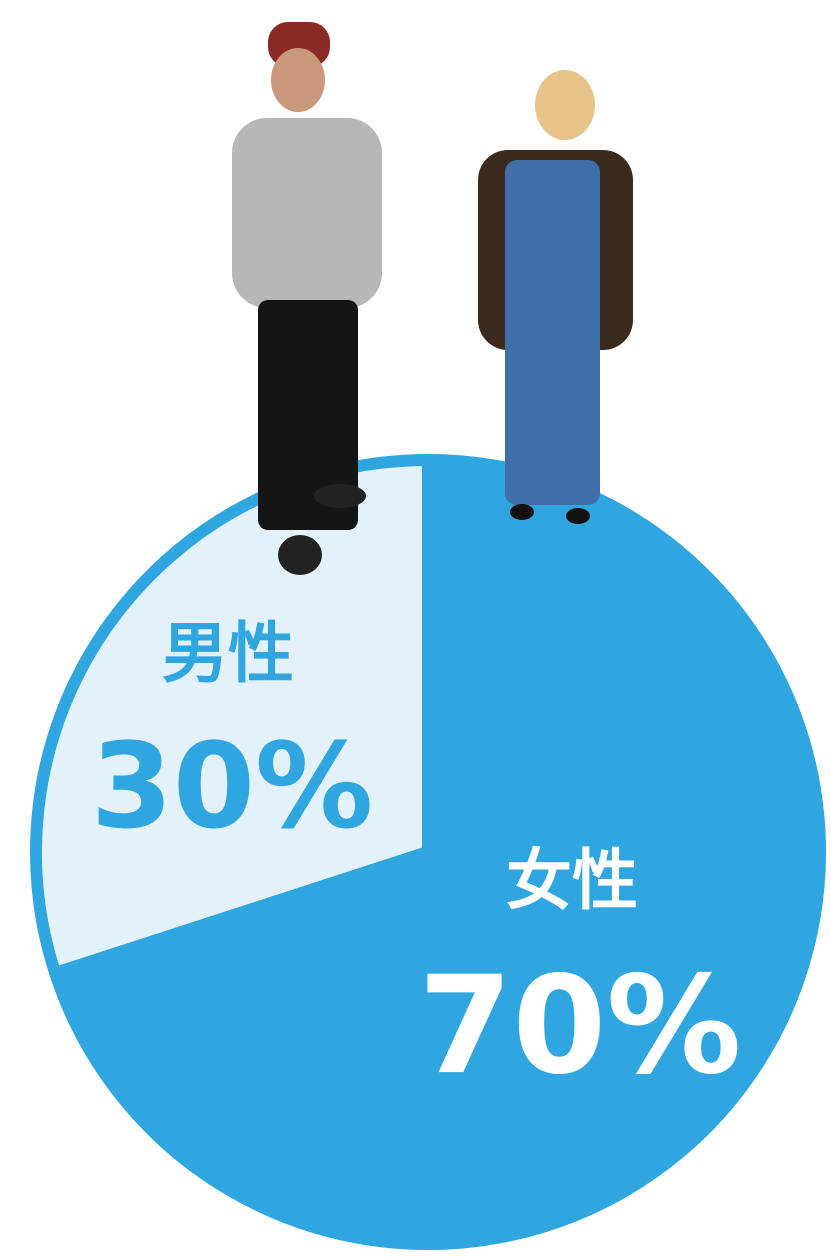  Describe the element at coordinates (308, 415) in the screenshot. I see `pants` at that location.